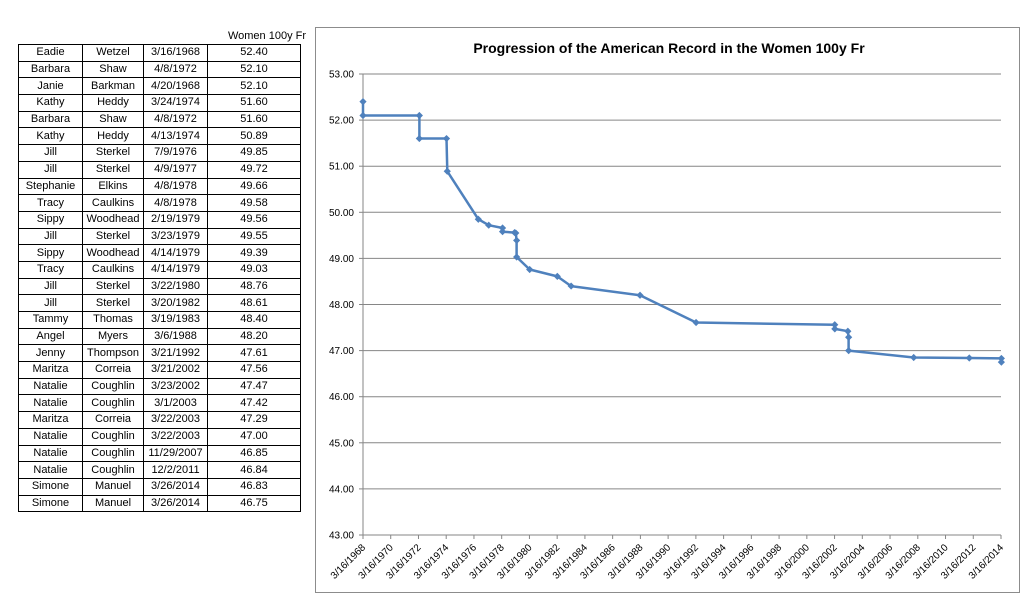 The height and width of the screenshot is (607, 1033). What do you see at coordinates (254, 219) in the screenshot?
I see `time-cell: 49.56` at bounding box center [254, 219].